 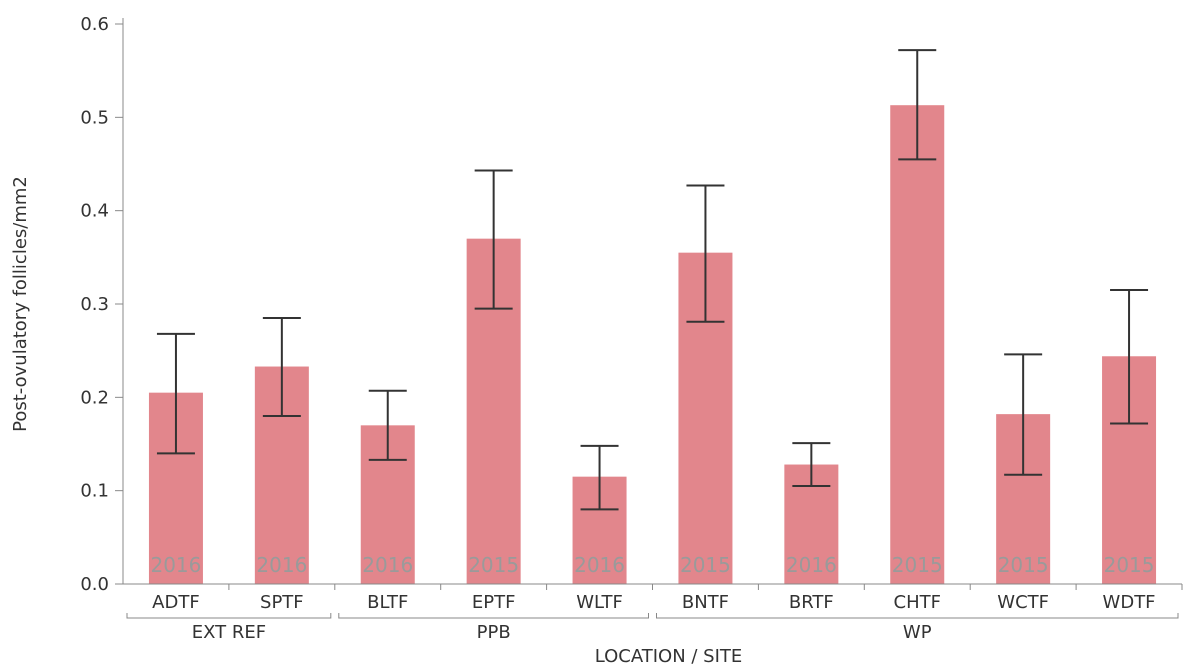 What do you see at coordinates (599, 602) in the screenshot?
I see `category-label: WLTF` at bounding box center [599, 602].